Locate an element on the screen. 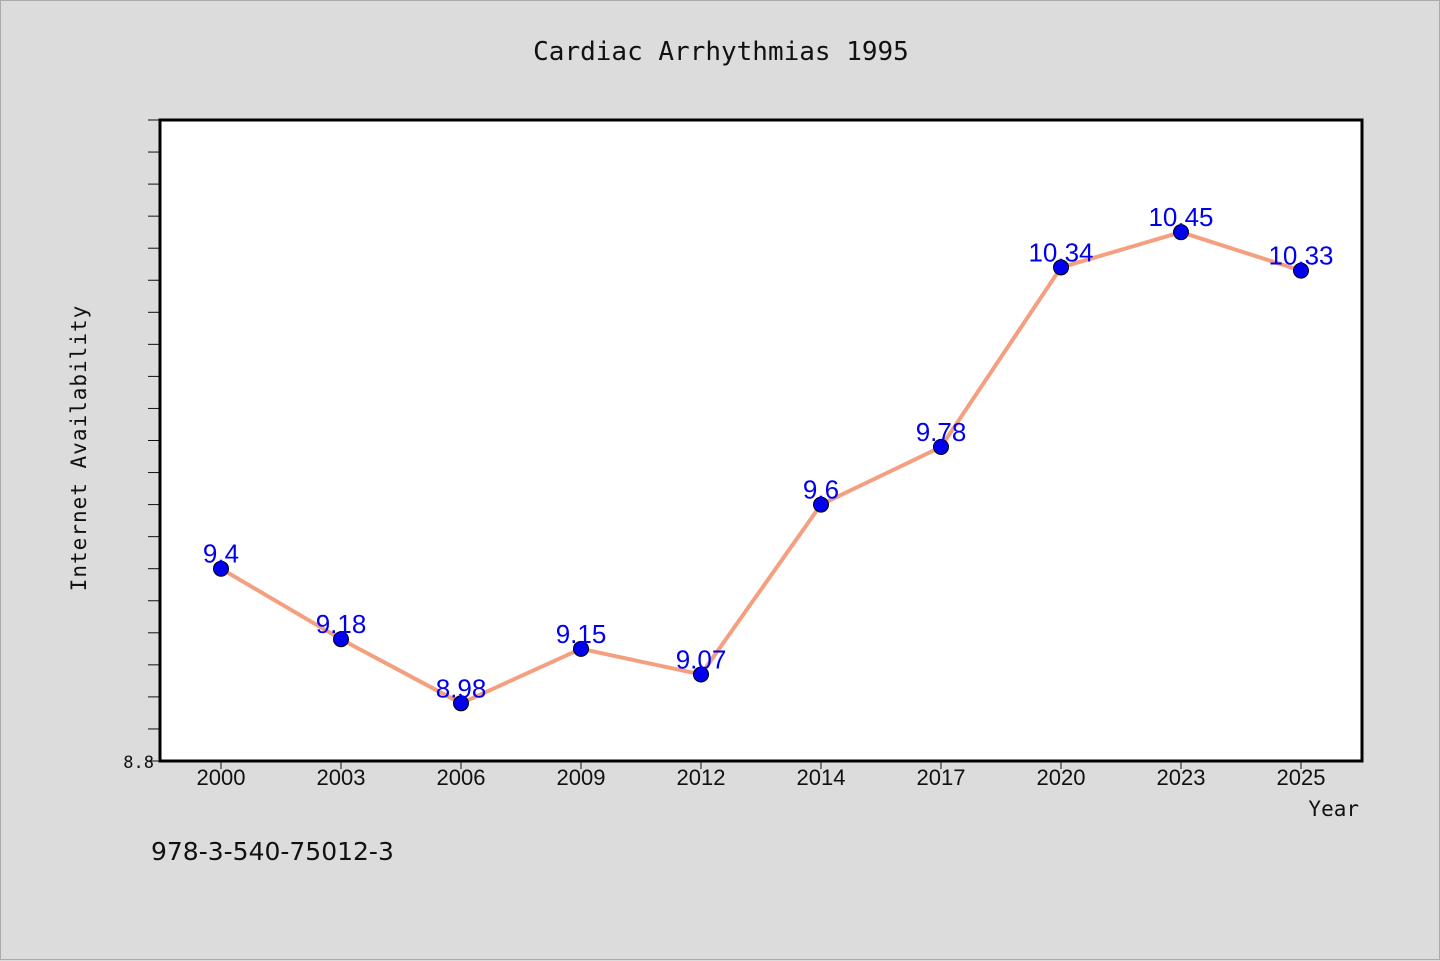 Image resolution: width=1440 pixels, height=961 pixels. data-label: 10.33 is located at coordinates (1300, 256).